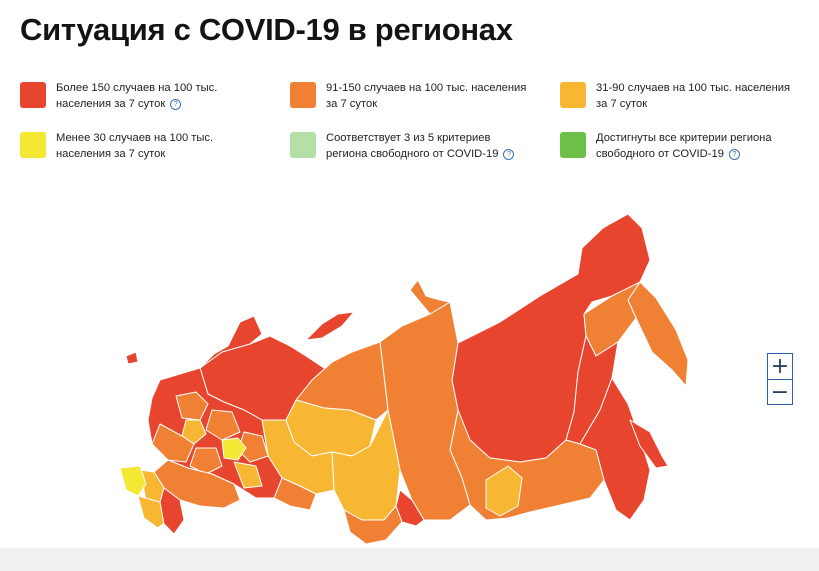 The width and height of the screenshot is (819, 571). I want to click on zoom-in-button: +, so click(780, 366).